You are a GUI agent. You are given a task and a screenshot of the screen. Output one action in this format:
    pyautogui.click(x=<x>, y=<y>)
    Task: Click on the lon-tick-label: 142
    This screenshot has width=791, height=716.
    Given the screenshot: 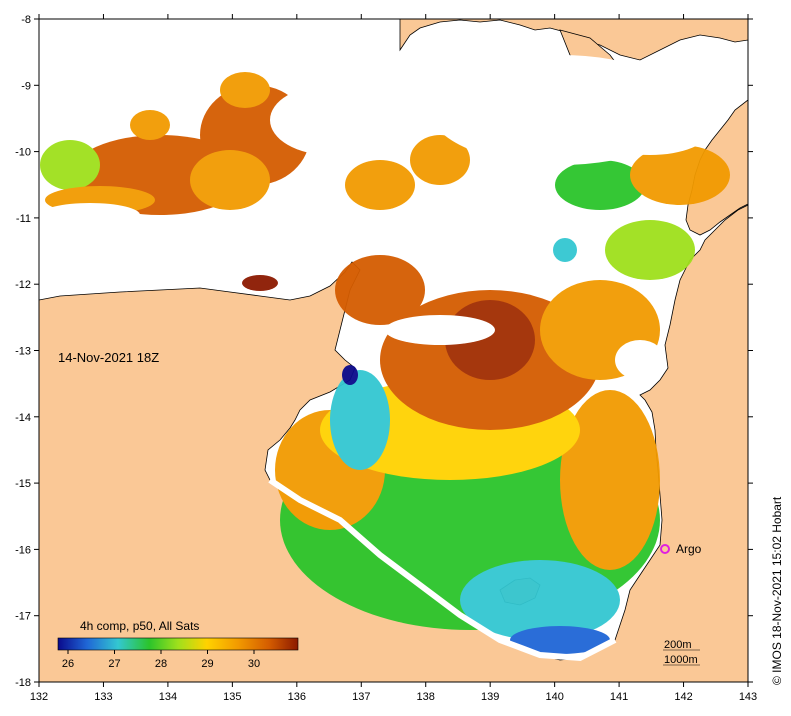 What is the action you would take?
    pyautogui.click(x=683, y=697)
    